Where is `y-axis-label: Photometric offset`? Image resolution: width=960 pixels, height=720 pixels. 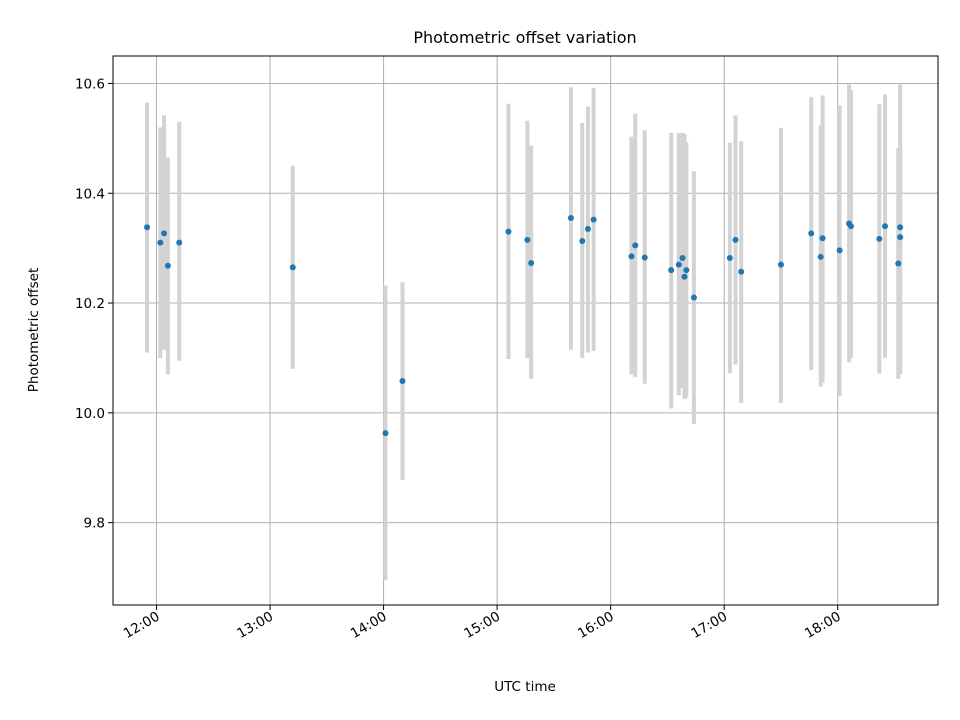 y-axis-label: Photometric offset is located at coordinates (34, 330).